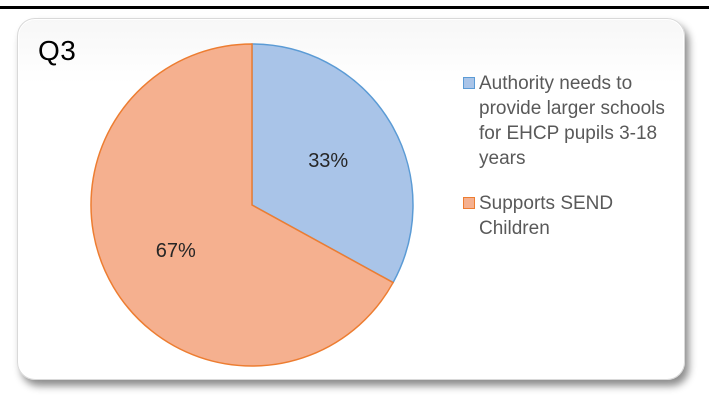 This screenshot has width=709, height=409. Describe the element at coordinates (354, 7) in the screenshot. I see `header-rule` at that location.